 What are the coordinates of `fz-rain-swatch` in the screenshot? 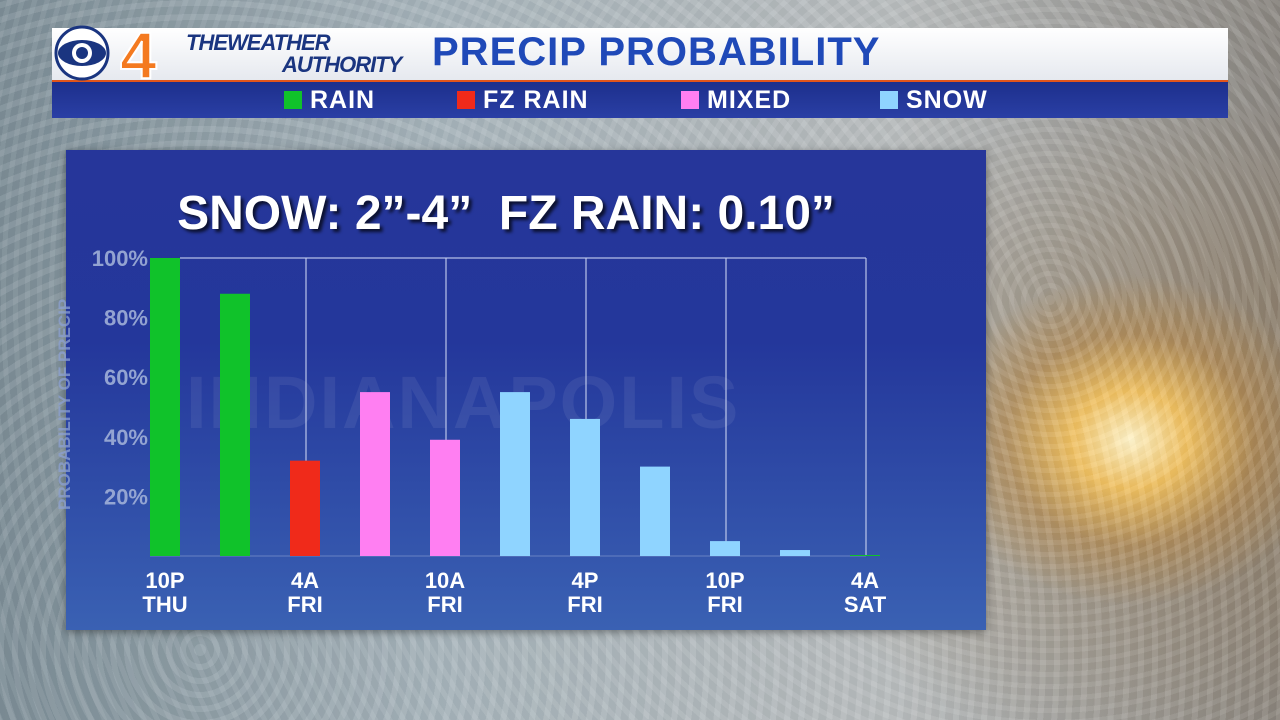 It's located at (466, 100).